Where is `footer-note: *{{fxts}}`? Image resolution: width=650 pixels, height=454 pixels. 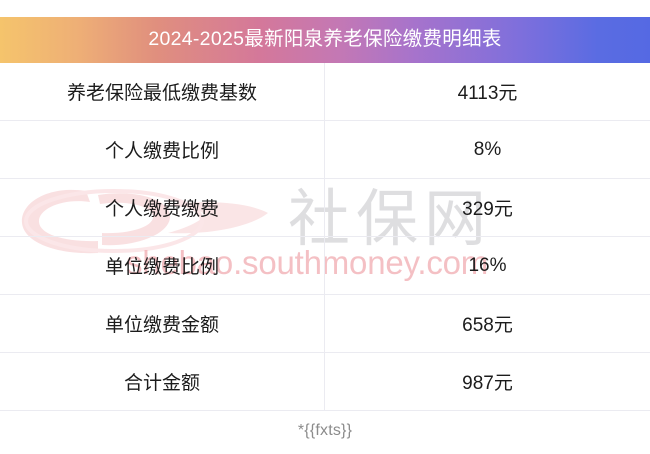 footer-note: *{{fxts}} is located at coordinates (325, 430).